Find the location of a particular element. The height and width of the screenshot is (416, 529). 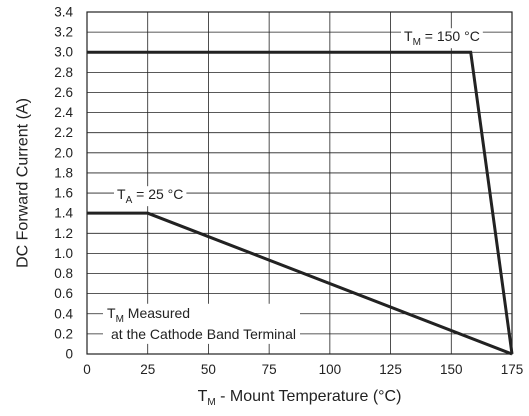

y-tick-label: 2.8 is located at coordinates (63, 72).